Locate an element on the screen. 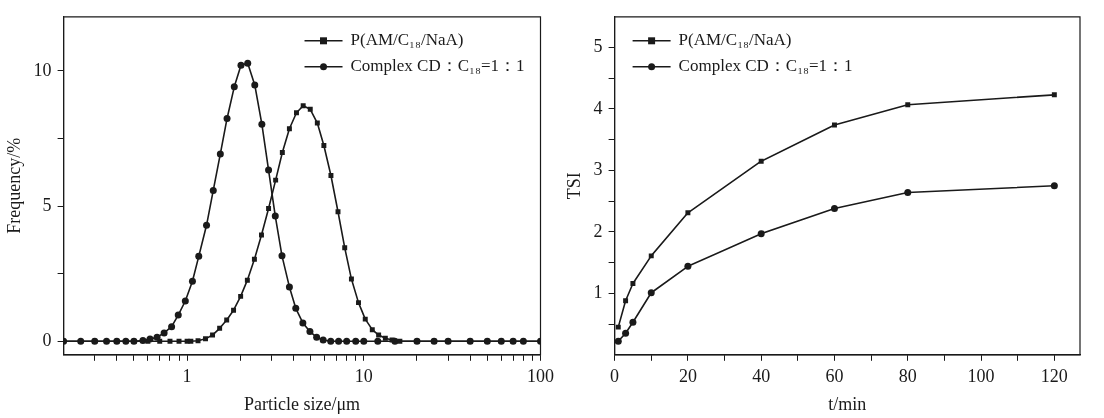 This screenshot has width=1104, height=418. x-axis-title: Particle size/μm is located at coordinates (302, 403).